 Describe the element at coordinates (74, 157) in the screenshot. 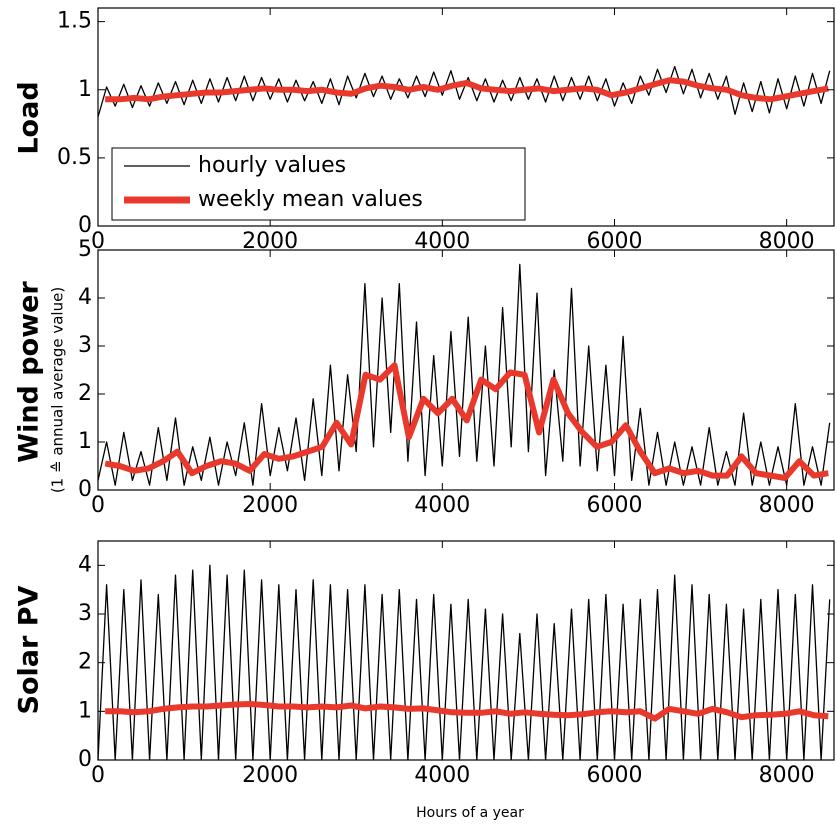

I see `y-tick-label: 0.5` at that location.